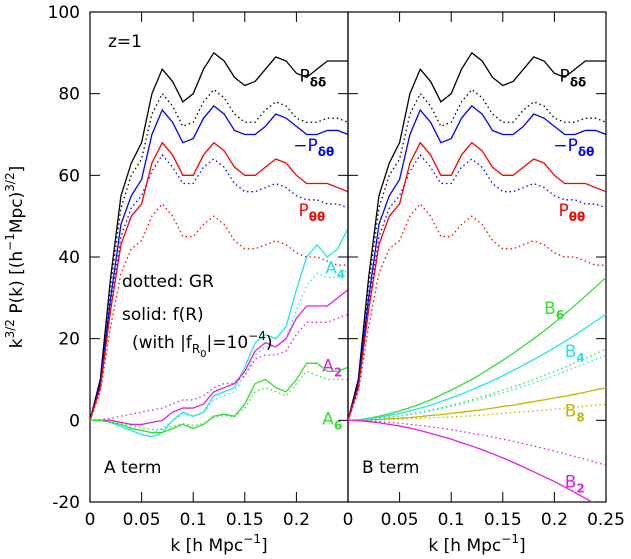 The height and width of the screenshot is (559, 631). What do you see at coordinates (203, 354) in the screenshot?
I see `text-part: 0` at bounding box center [203, 354].